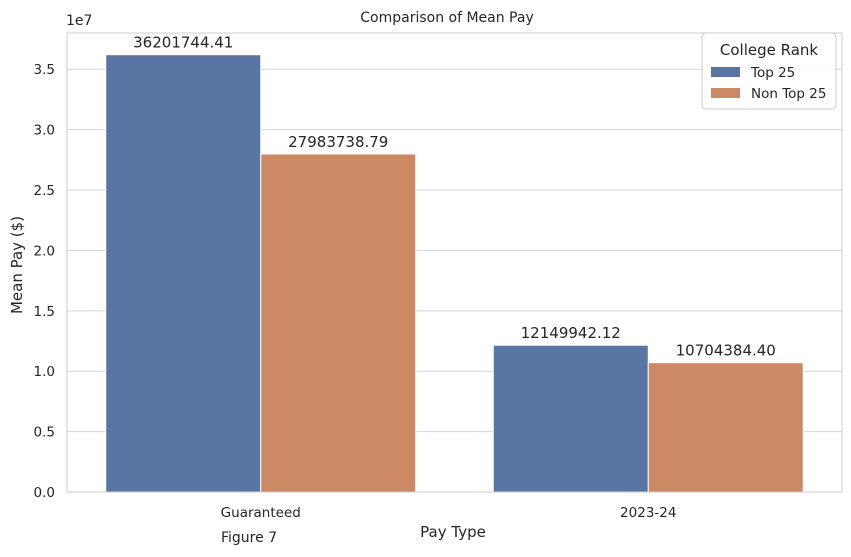 This screenshot has width=851, height=557. I want to click on bar-value-label: 12149942.12, so click(571, 333).